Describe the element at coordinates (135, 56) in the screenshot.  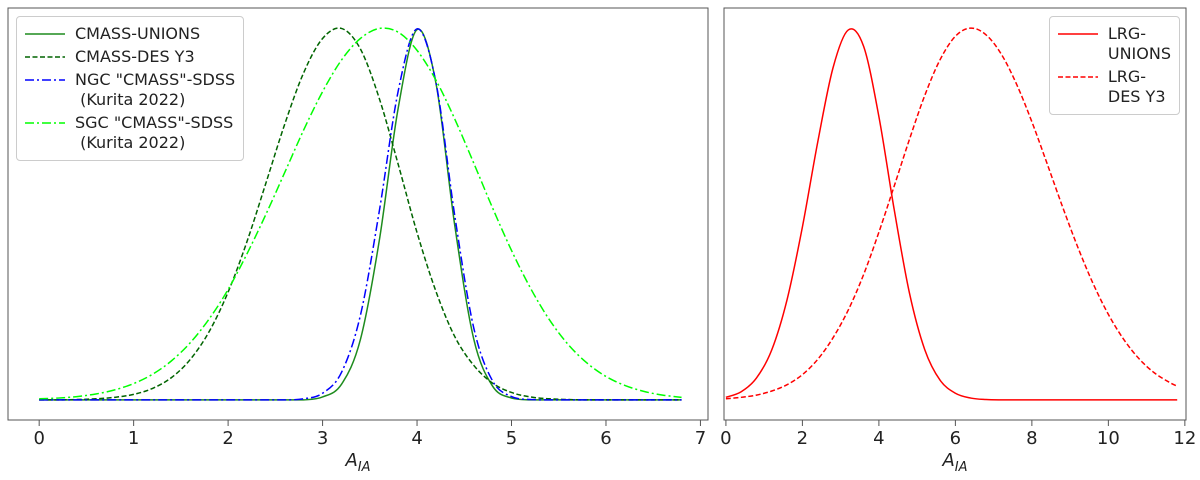
I see `legend-label: CMASS-DES Y3` at that location.